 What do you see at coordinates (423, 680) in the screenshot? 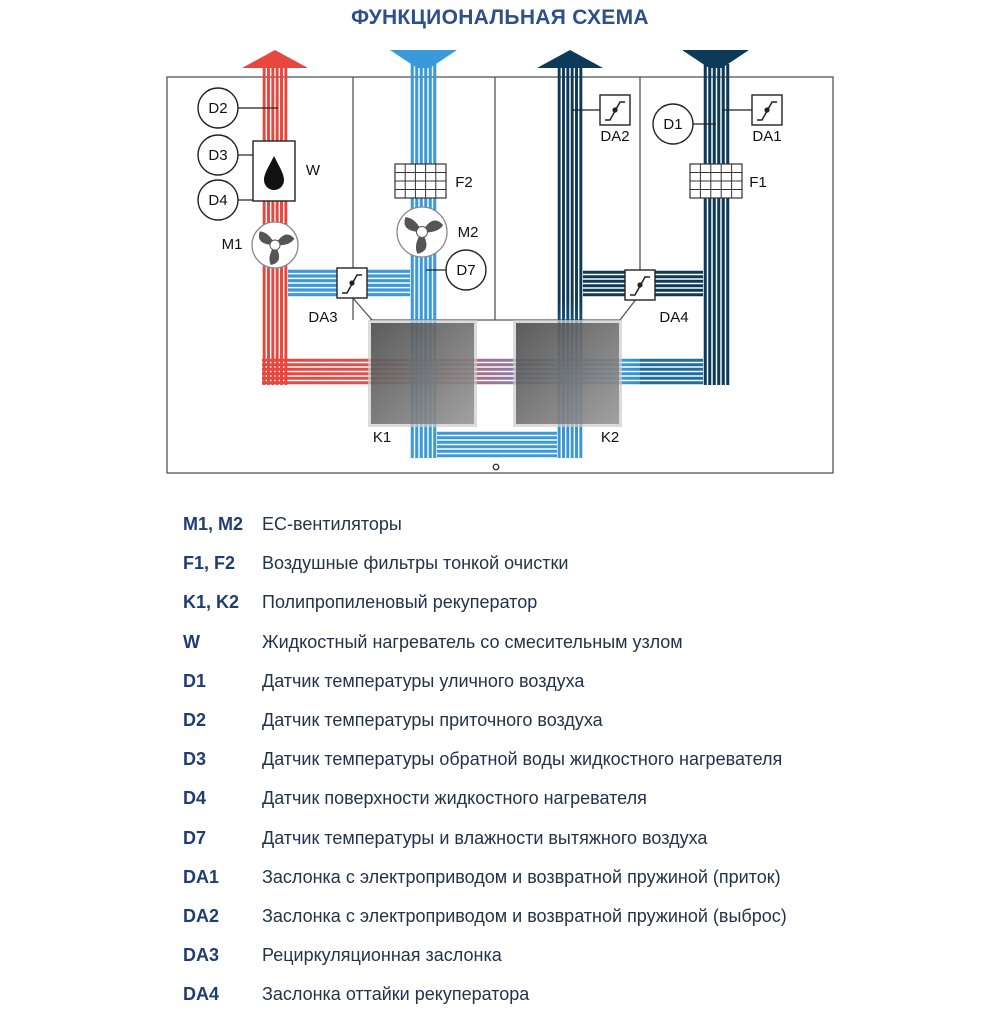
I see `legend-description: Датчик температуры уличного воздуха` at bounding box center [423, 680].